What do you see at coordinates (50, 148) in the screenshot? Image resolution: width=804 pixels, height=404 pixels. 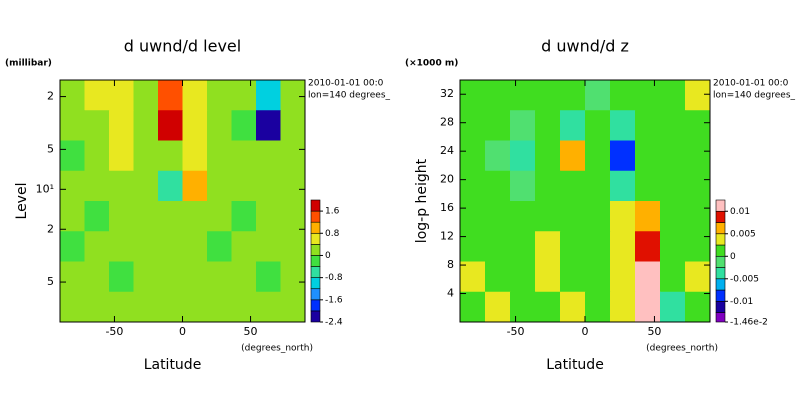 I see `y-tick-label: 5` at bounding box center [50, 148].